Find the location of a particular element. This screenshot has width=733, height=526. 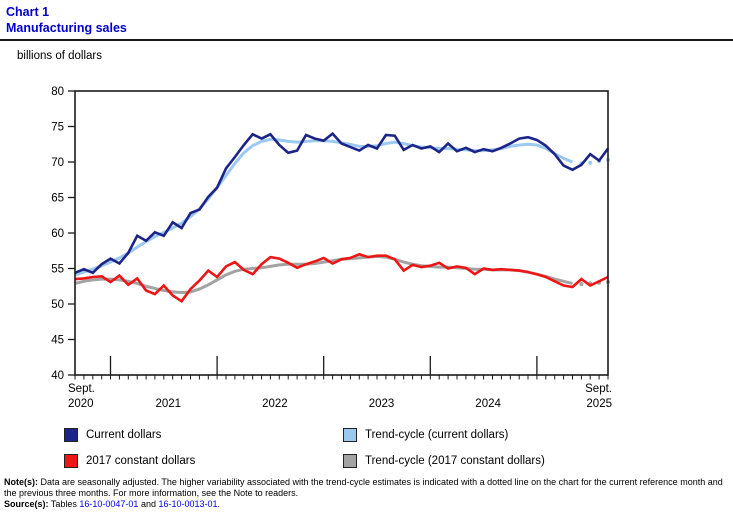

svg-text: 2023 is located at coordinates (382, 404).